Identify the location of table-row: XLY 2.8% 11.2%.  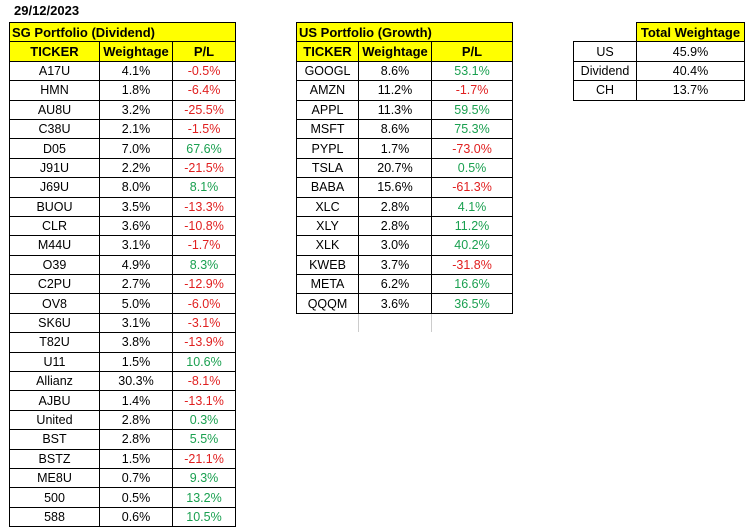
(405, 226).